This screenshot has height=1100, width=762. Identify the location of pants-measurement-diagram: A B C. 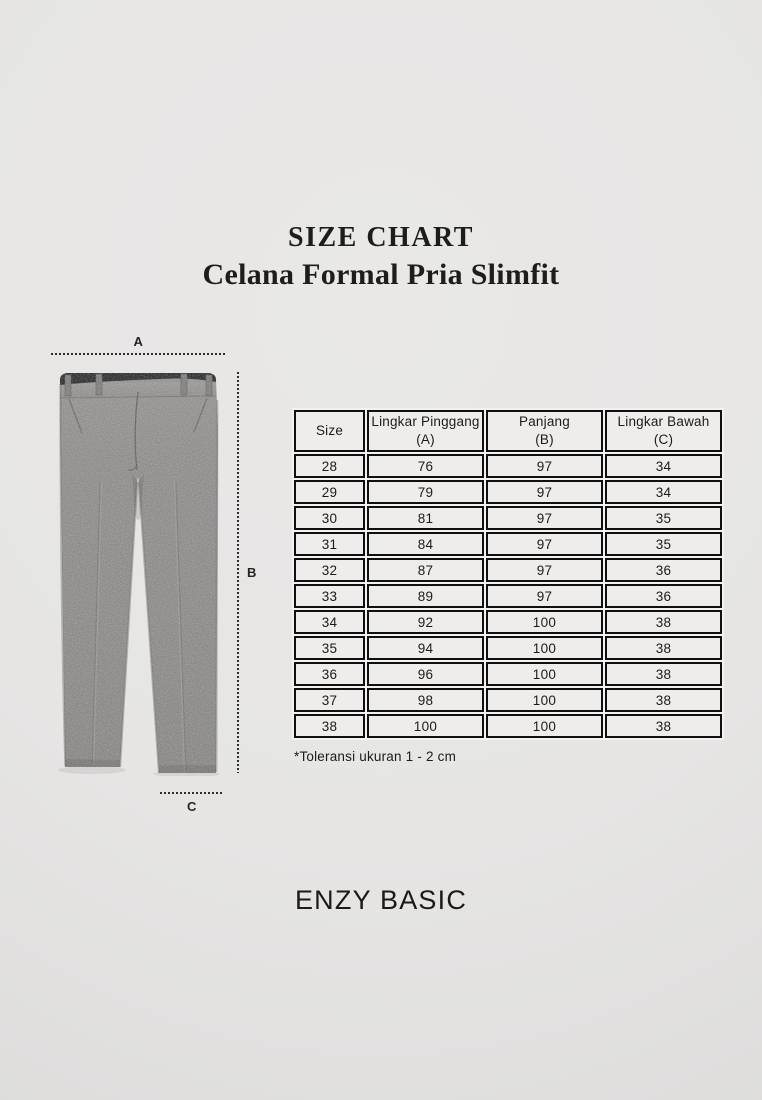
(160, 576).